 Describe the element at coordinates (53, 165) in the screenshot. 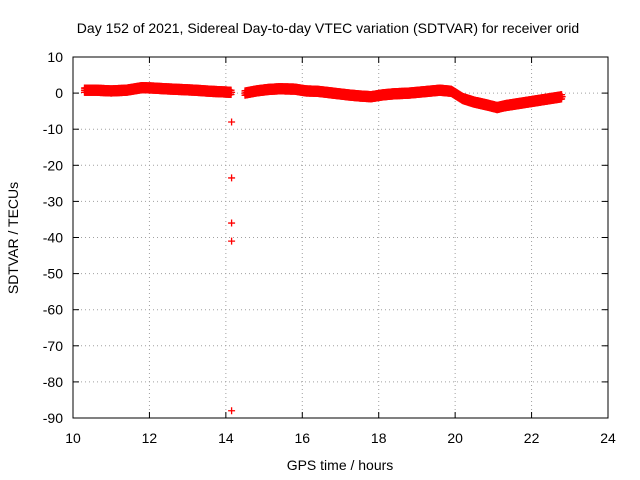

I see `y-tick-label: -20` at that location.